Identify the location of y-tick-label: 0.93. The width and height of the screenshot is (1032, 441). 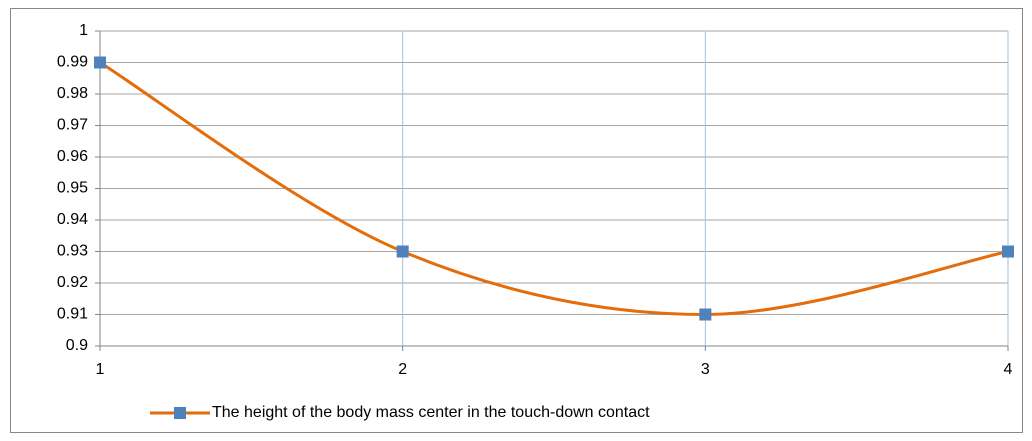
(72, 251).